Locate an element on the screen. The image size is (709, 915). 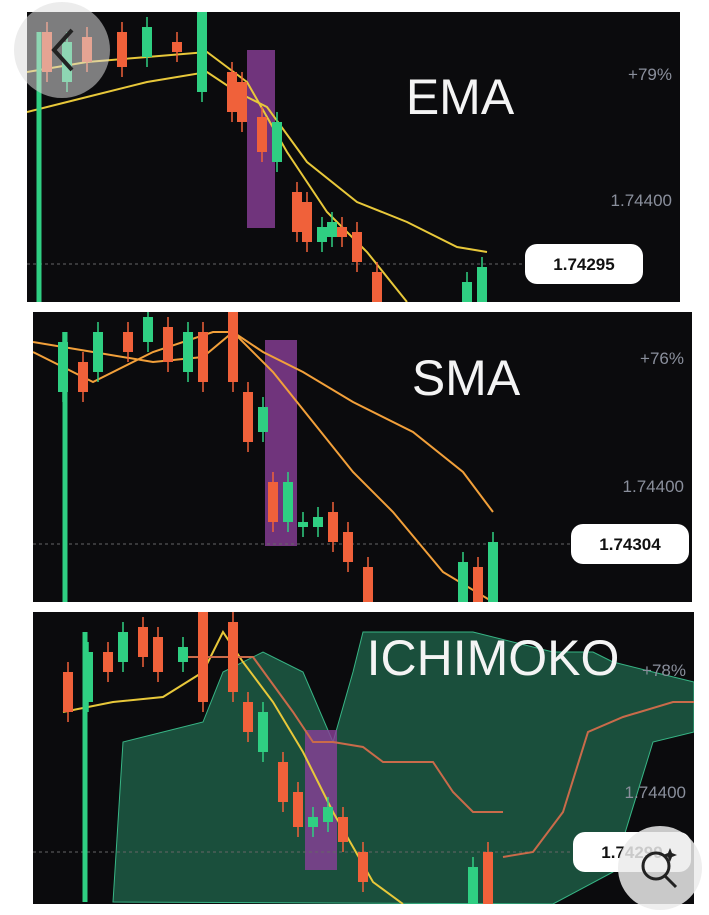
price-tag: 1.74295 is located at coordinates (583, 264).